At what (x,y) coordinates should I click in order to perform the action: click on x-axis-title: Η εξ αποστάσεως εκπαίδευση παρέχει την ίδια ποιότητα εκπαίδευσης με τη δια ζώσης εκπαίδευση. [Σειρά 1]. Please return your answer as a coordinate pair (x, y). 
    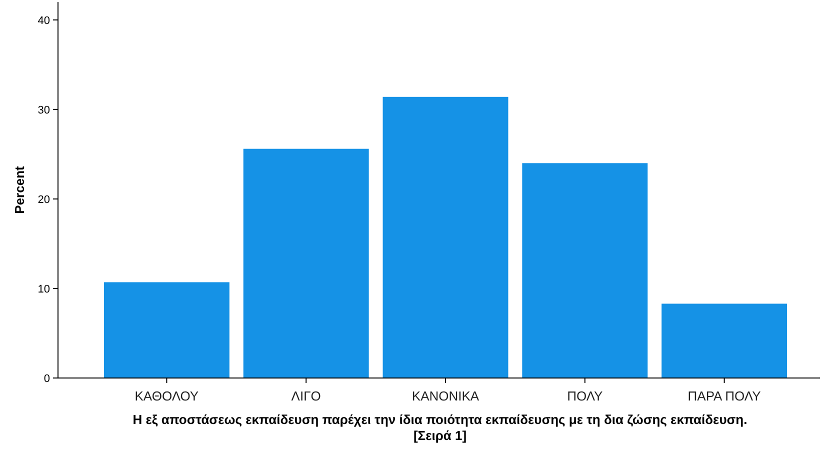
    Looking at the image, I should click on (440, 427).